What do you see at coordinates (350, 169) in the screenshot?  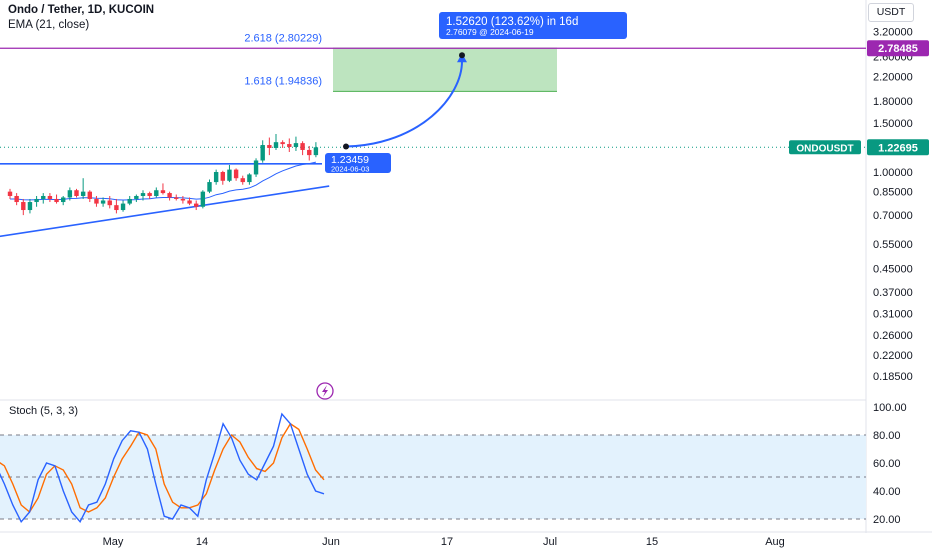 I see `projection-start-date: 2024-06-03` at bounding box center [350, 169].